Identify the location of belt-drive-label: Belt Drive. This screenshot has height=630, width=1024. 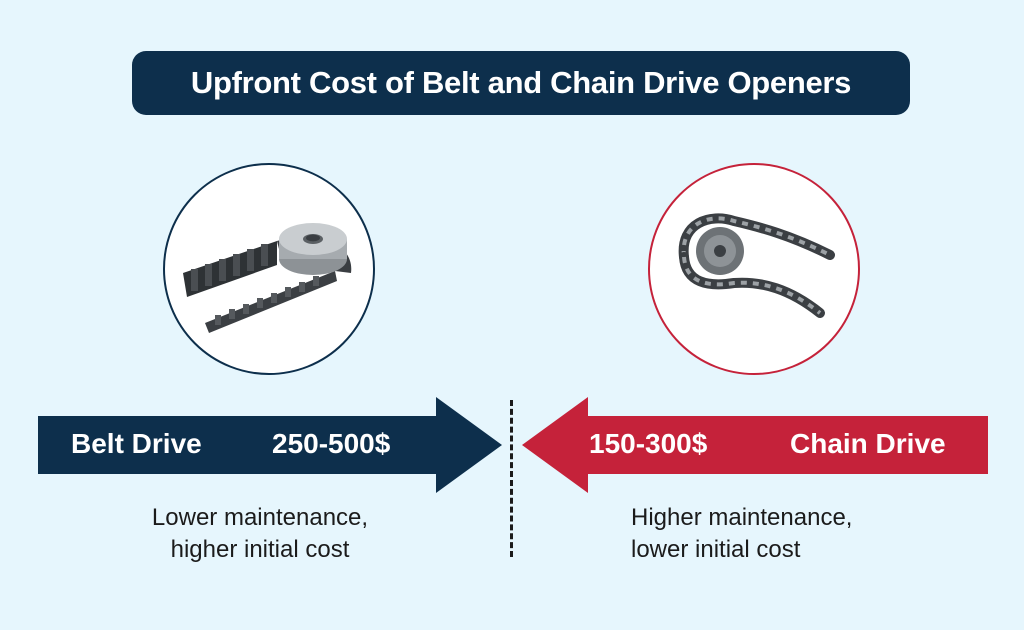
(136, 443).